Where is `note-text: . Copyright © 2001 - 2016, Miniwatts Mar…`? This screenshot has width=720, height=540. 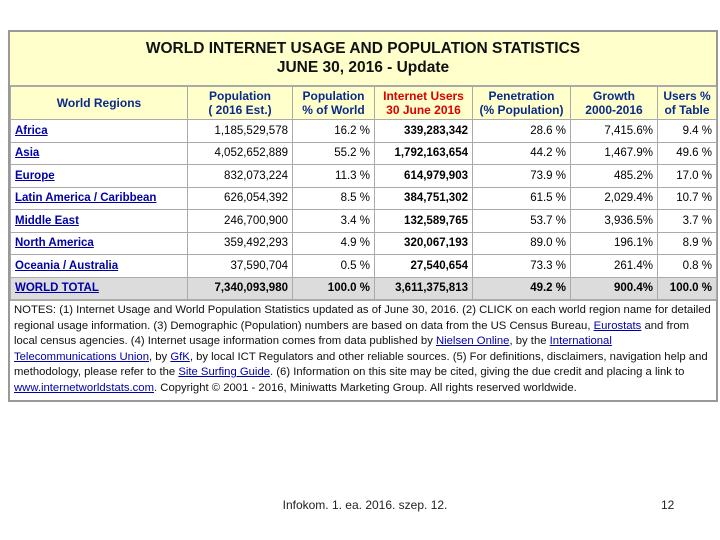
note-text: . Copyright © 2001 - 2016, Miniwatts Mar… is located at coordinates (365, 387).